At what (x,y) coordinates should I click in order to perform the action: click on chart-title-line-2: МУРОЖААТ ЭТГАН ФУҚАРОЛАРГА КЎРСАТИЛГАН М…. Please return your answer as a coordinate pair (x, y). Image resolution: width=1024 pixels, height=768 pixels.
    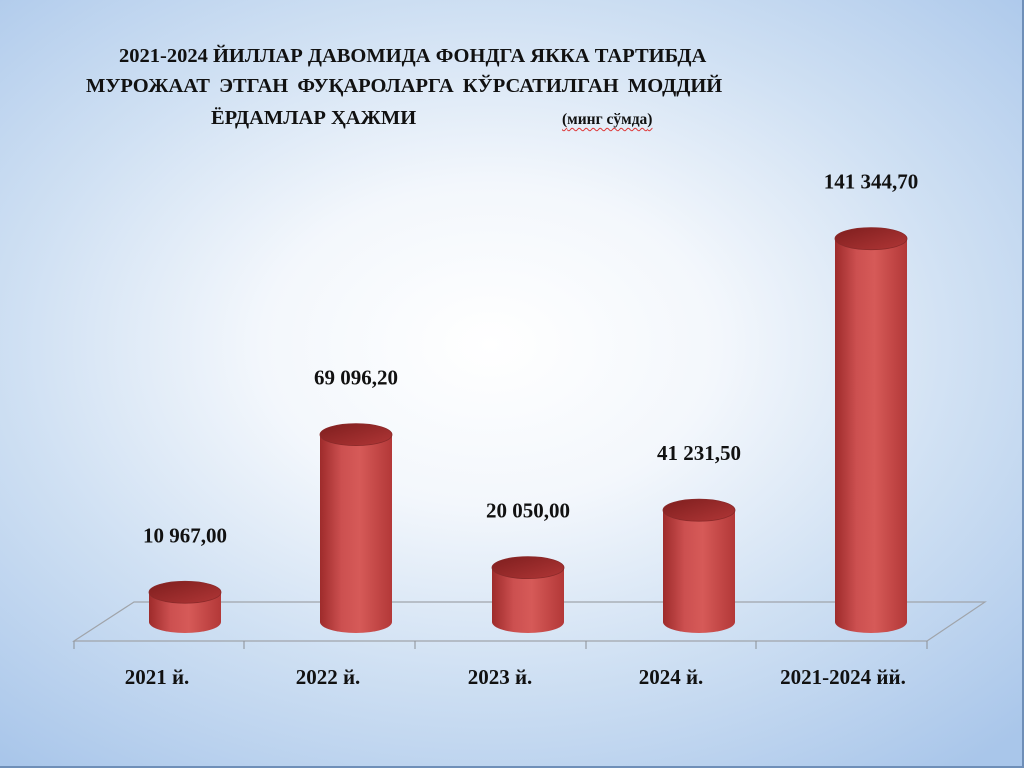
    Looking at the image, I should click on (404, 86).